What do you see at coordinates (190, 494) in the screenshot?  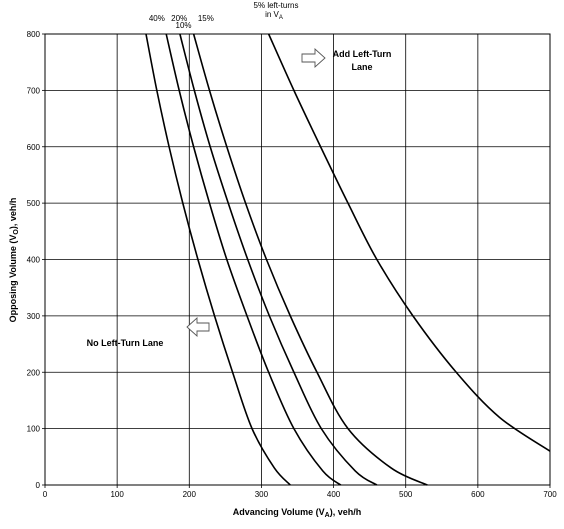 I see `x-tick-label: 200` at bounding box center [190, 494].